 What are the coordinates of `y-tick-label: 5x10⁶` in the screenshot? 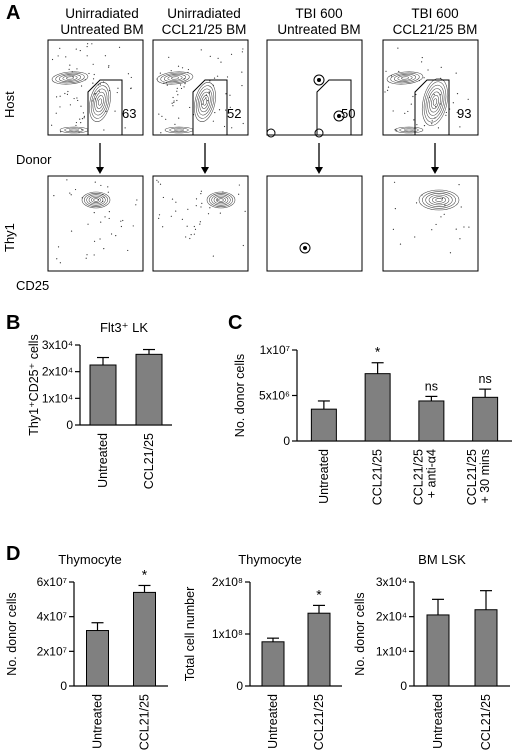 It's located at (274, 396).